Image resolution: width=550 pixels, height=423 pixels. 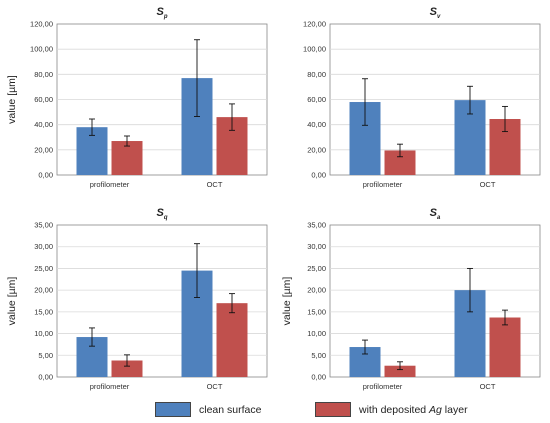 What do you see at coordinates (454, 409) in the screenshot?
I see `legend-label-deposited-suffix: layer` at bounding box center [454, 409].